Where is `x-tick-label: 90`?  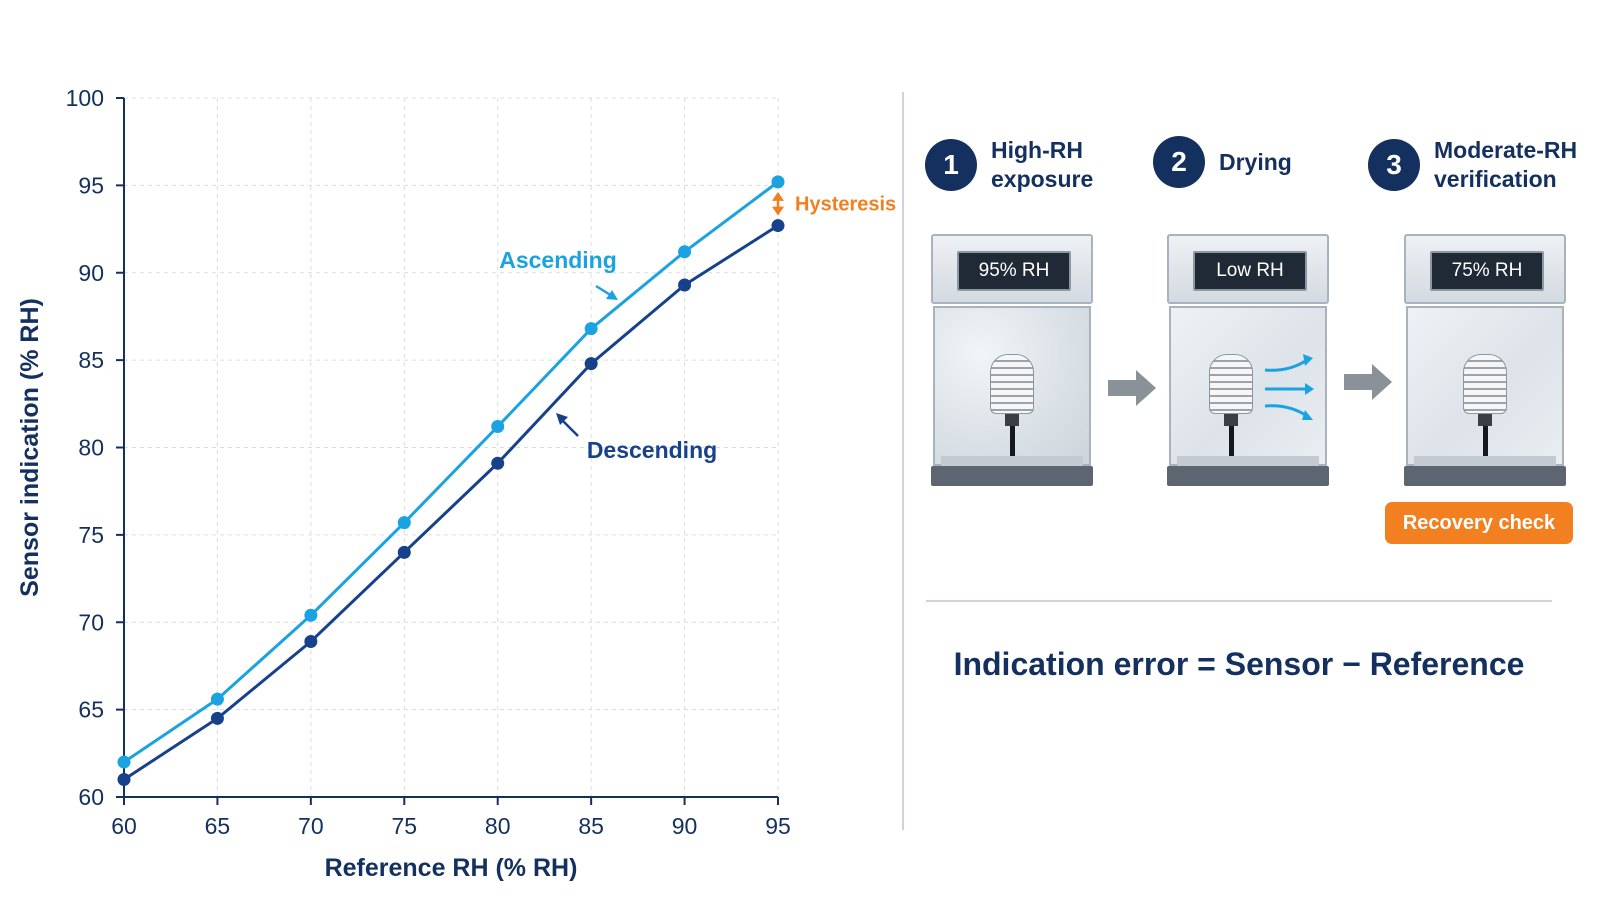
x-tick-label: 90 is located at coordinates (685, 826).